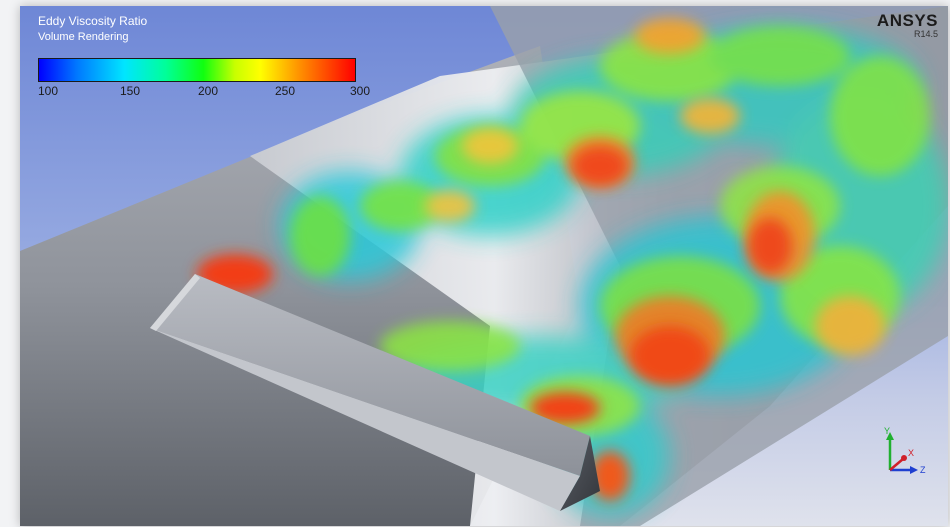 The width and height of the screenshot is (950, 527). Describe the element at coordinates (580, 473) in the screenshot. I see `ramp-end-face` at that location.